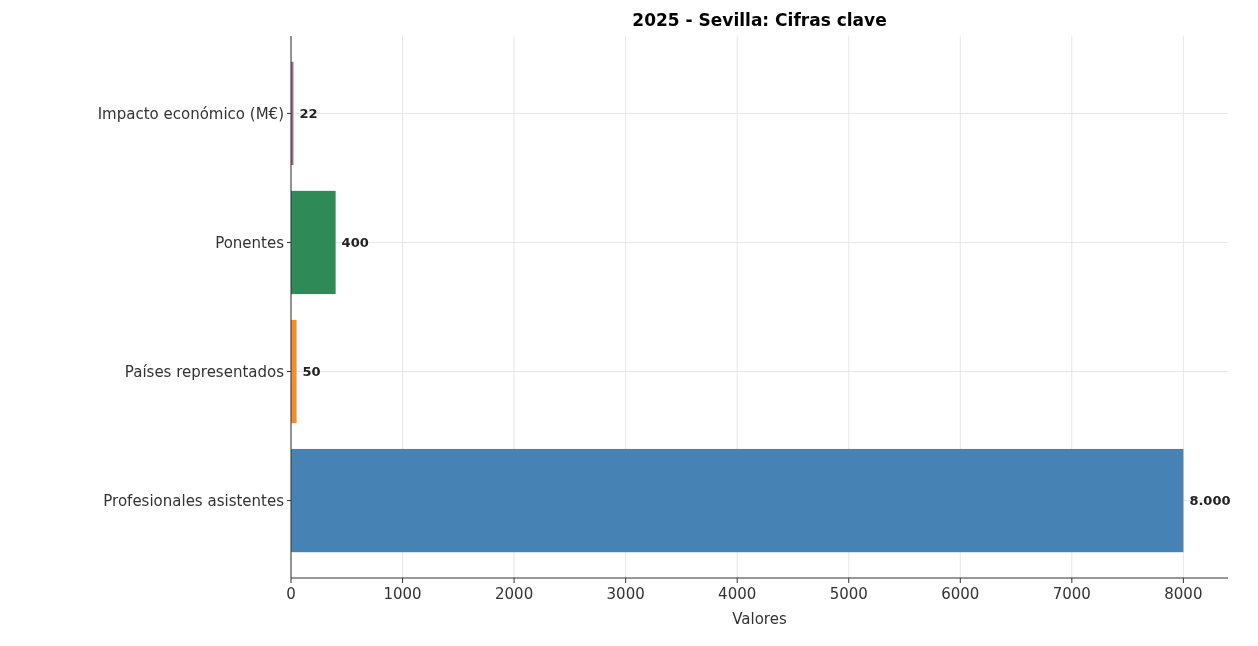  I want to click on x-tick-label: 6000, so click(960, 594).